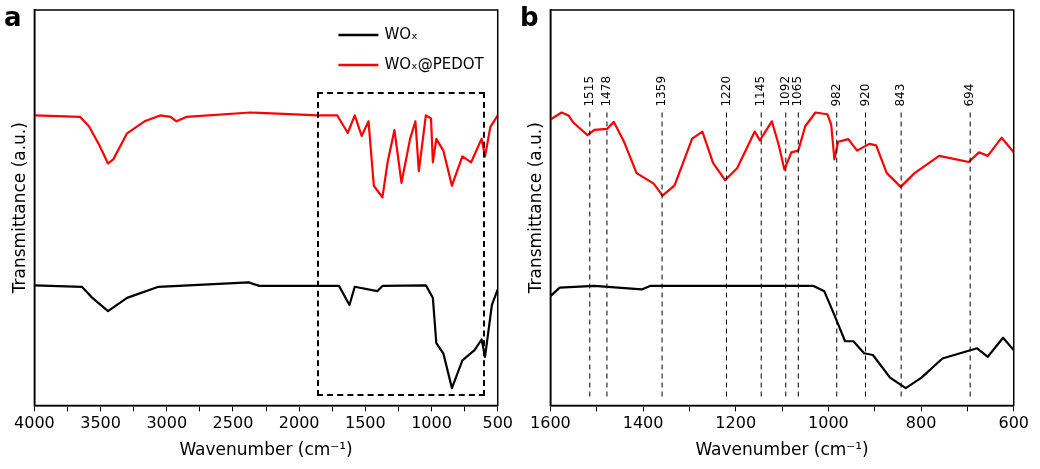 This screenshot has height=469, width=1040. What do you see at coordinates (606, 91) in the screenshot?
I see `ref-line-label: 1478` at bounding box center [606, 91].